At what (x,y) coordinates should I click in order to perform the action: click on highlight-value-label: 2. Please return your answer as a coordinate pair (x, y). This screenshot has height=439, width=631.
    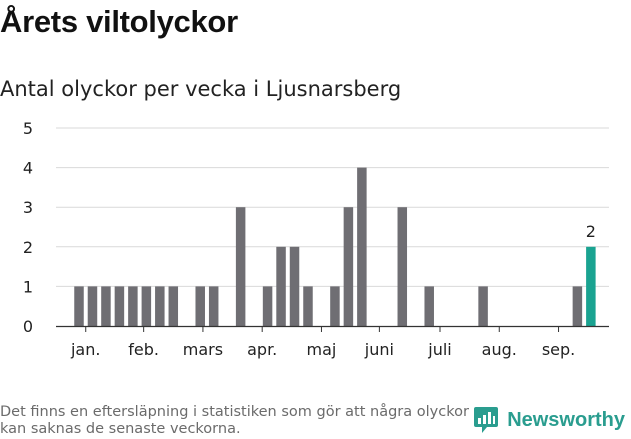
    Looking at the image, I should click on (591, 231).